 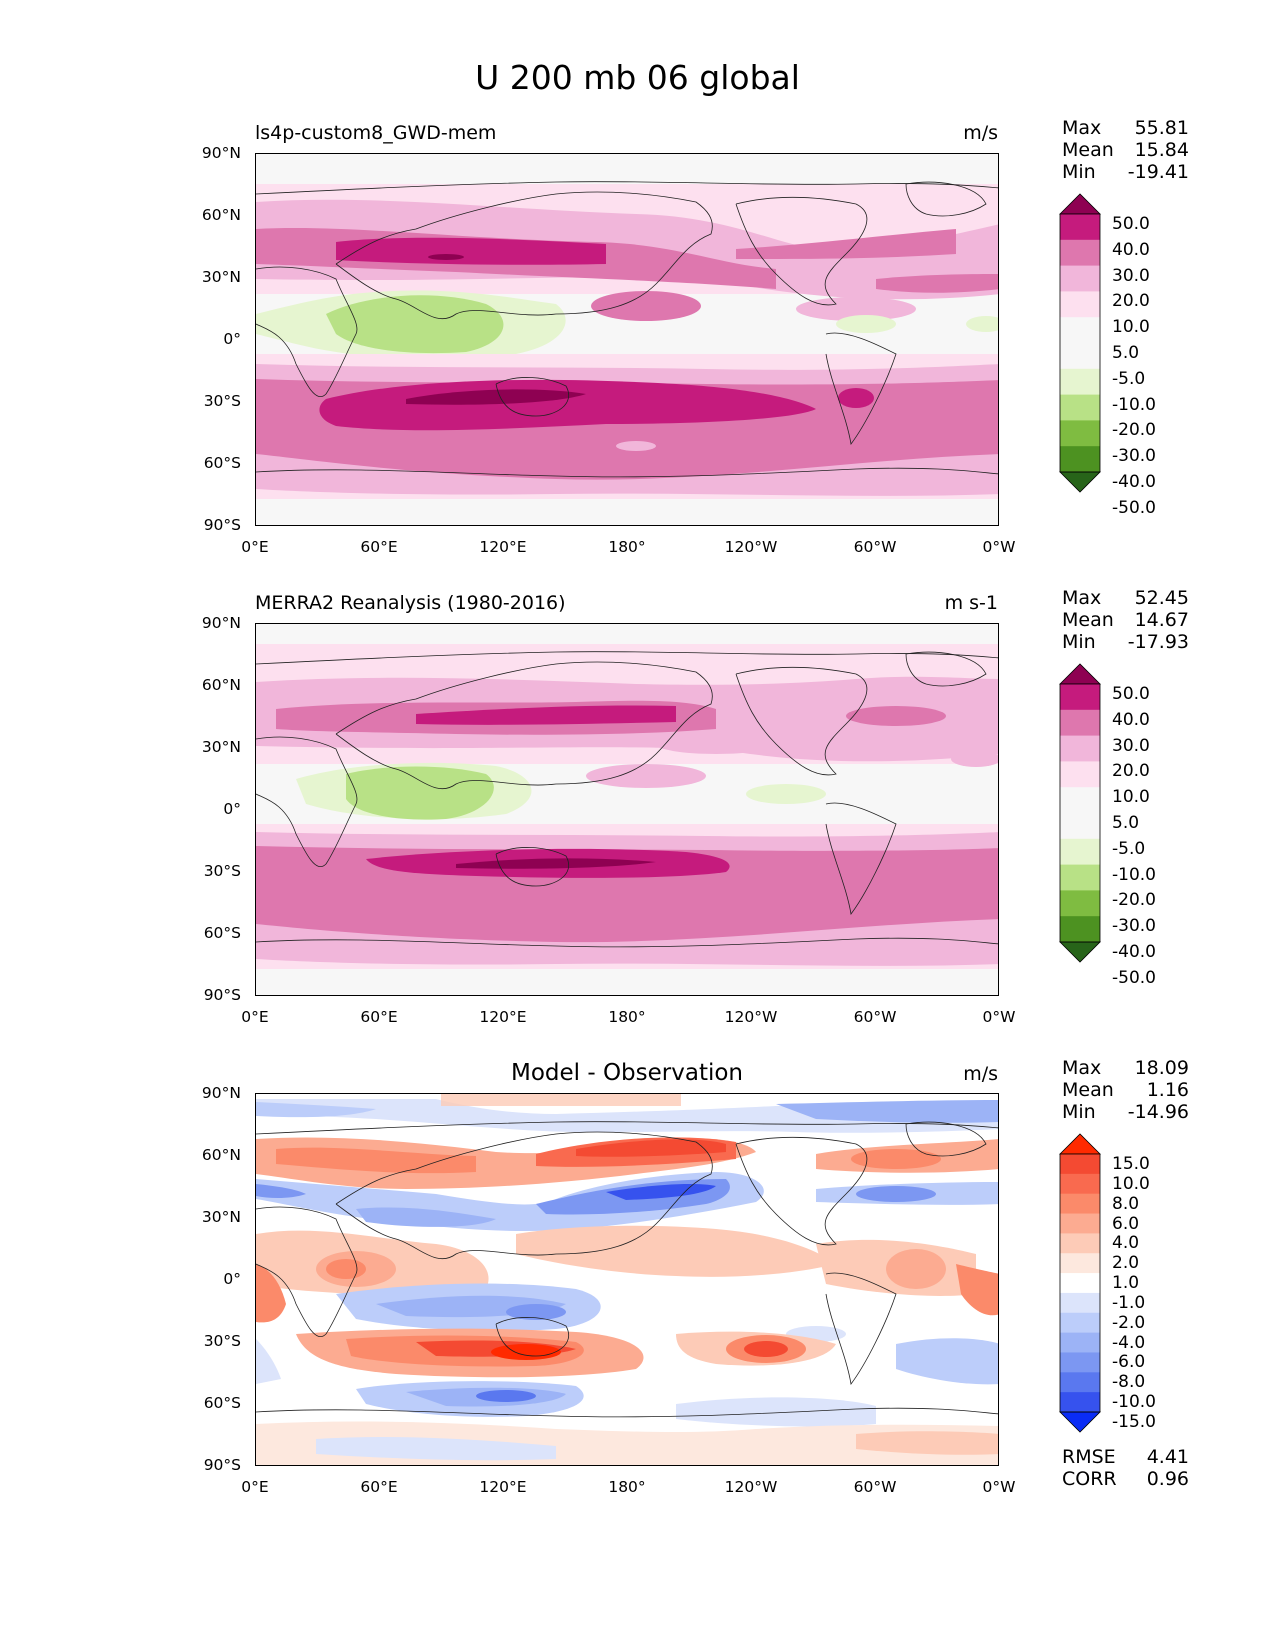 What do you see at coordinates (971, 603) in the screenshot?
I see `panel-2-units: m s-1` at bounding box center [971, 603].